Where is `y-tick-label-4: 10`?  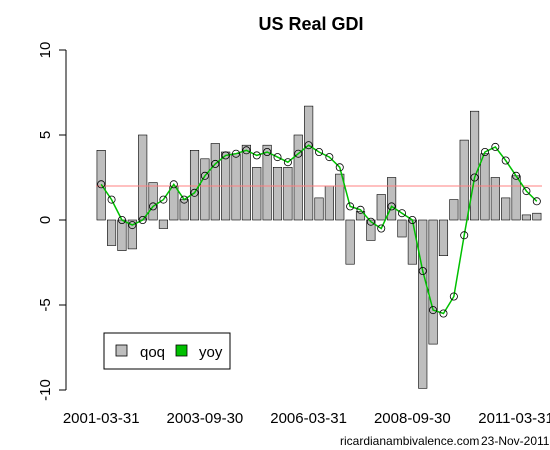
y-tick-label-4: 10 is located at coordinates (45, 50).